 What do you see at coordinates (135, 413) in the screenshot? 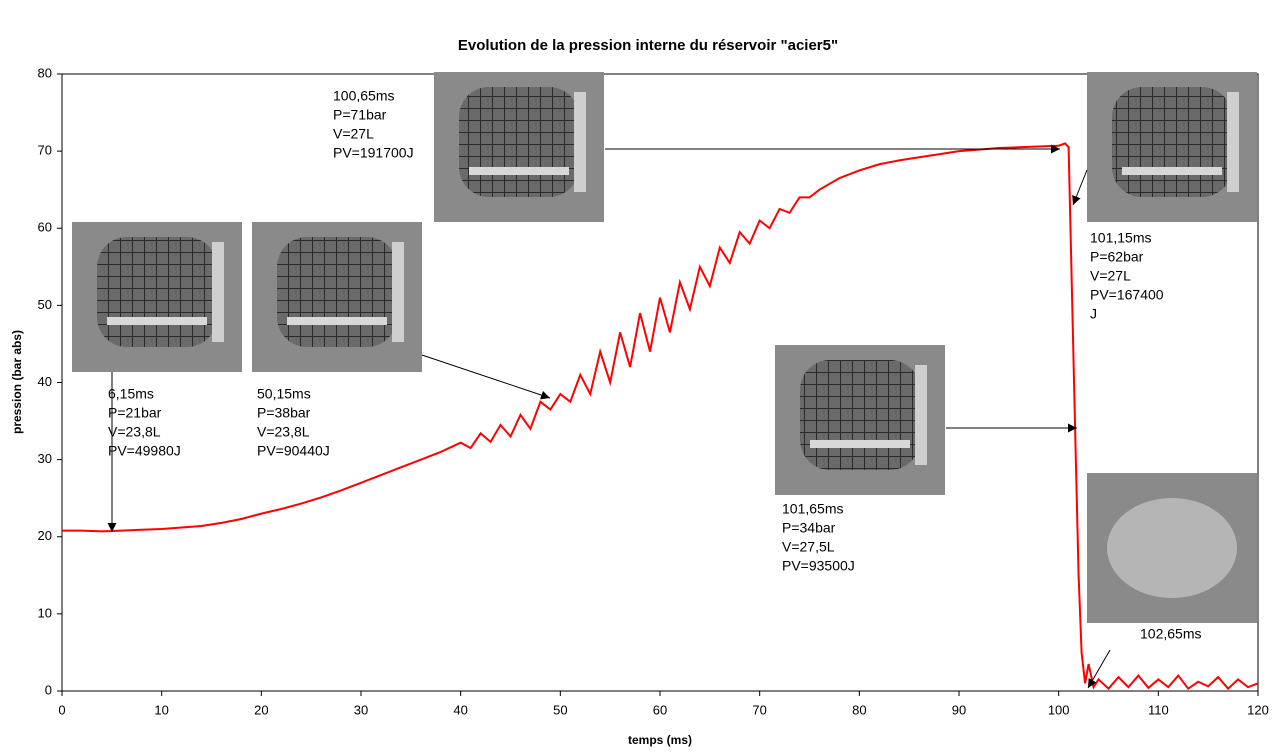
I see `annotation-text: P=21bar` at bounding box center [135, 413].